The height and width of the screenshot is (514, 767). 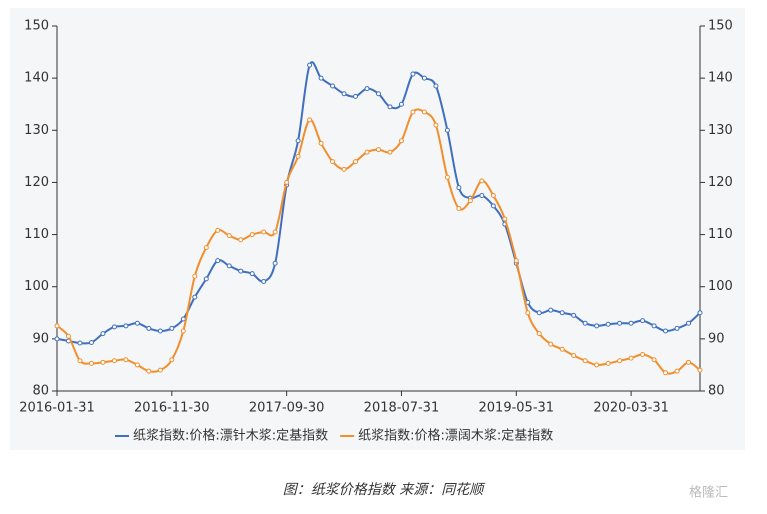 What do you see at coordinates (40, 338) in the screenshot?
I see `y-tick-label: 90` at bounding box center [40, 338].